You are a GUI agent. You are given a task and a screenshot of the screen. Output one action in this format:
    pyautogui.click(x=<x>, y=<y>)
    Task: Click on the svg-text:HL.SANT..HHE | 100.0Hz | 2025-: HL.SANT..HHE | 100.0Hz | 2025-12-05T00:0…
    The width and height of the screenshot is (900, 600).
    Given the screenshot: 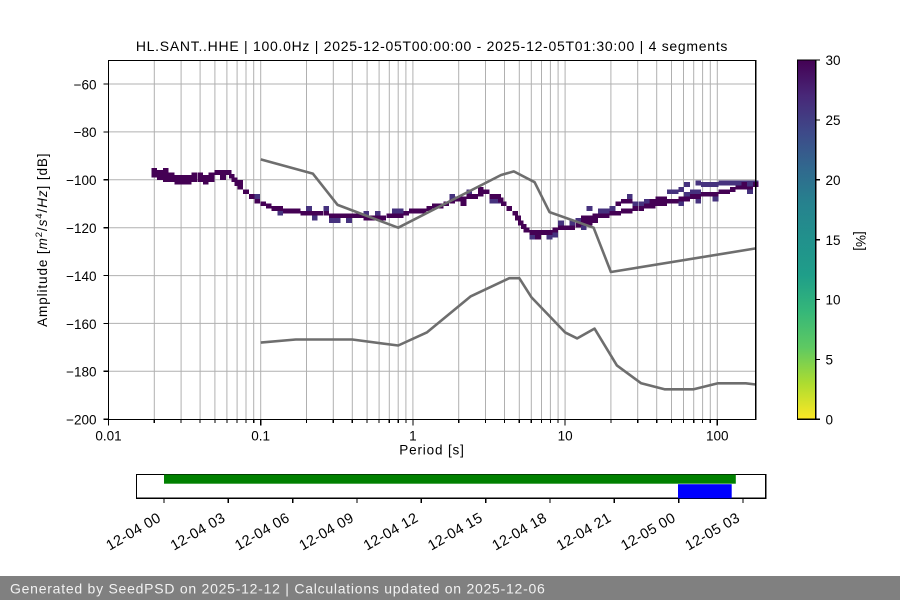 What is the action you would take?
    pyautogui.click(x=432, y=46)
    